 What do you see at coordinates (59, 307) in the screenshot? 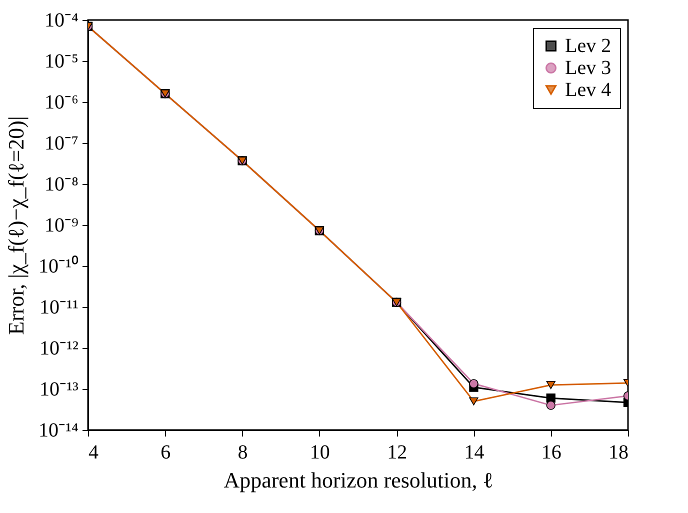
I see `y-tick-label: 10⁻¹¹` at bounding box center [59, 307].